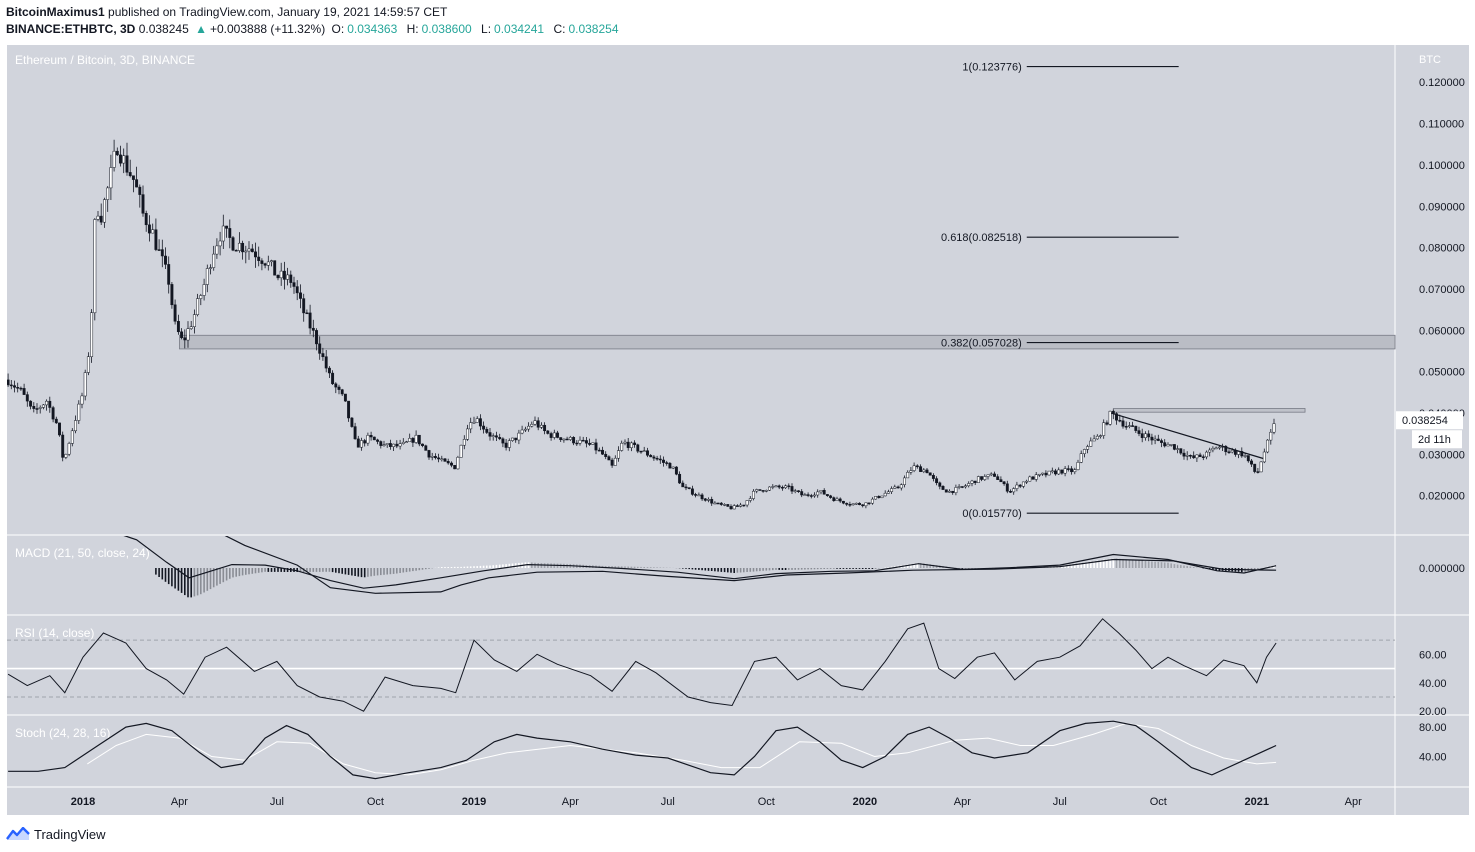 This screenshot has height=852, width=1475. What do you see at coordinates (179, 802) in the screenshot?
I see `time-axis-tick: Apr` at bounding box center [179, 802].